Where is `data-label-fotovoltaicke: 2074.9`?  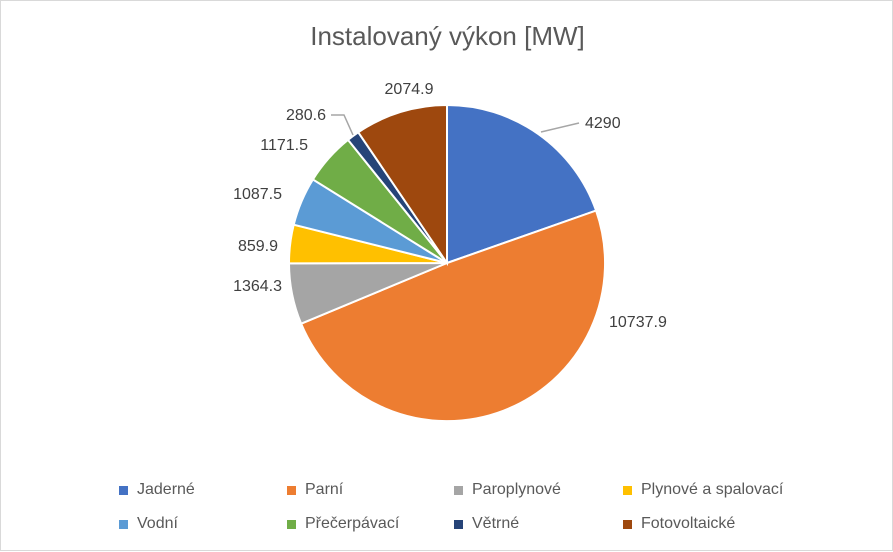 data-label-fotovoltaicke: 2074.9 is located at coordinates (409, 89).